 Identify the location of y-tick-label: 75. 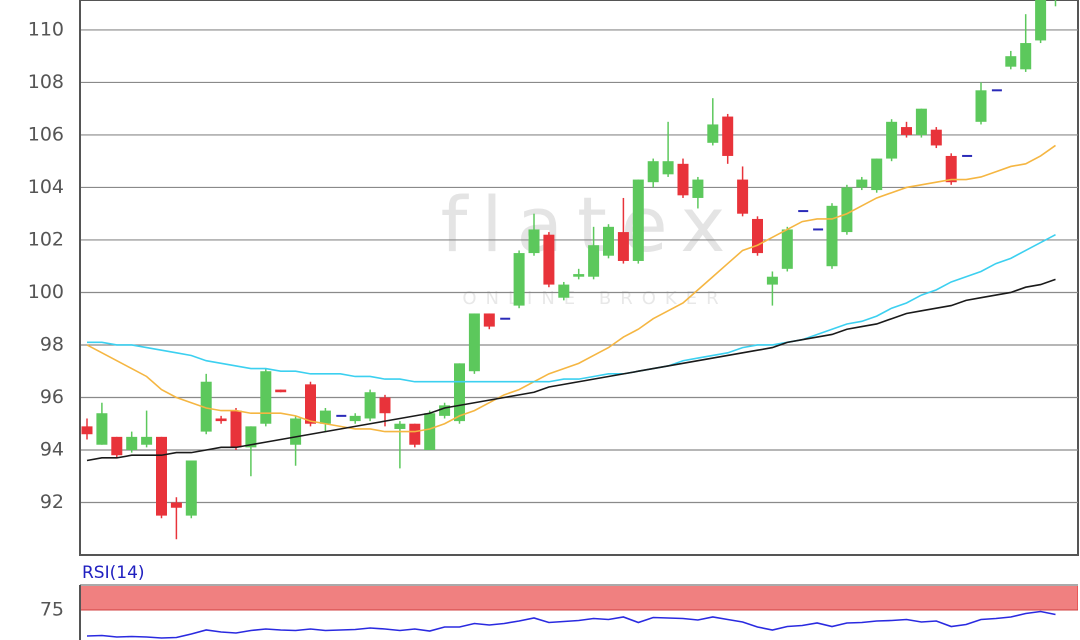
(52, 610).